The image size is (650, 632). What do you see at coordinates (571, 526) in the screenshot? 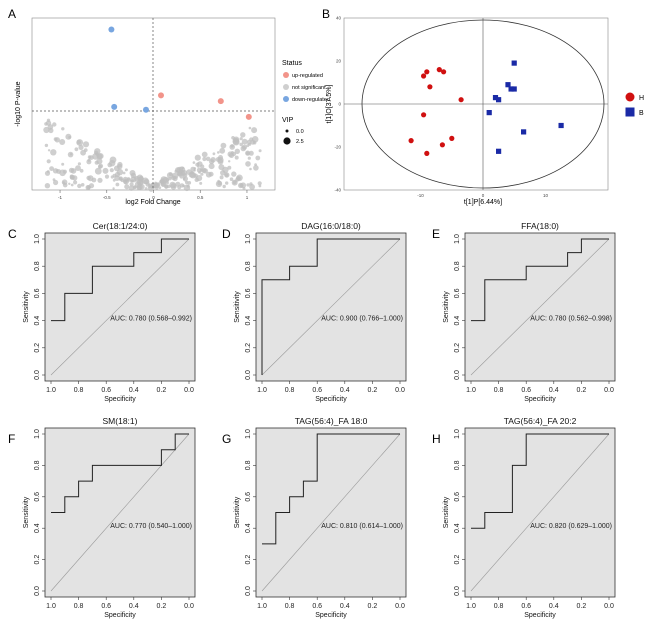
I see `roc-auc-label: AUC: 0.820 (0.629–1.000)` at bounding box center [571, 526].